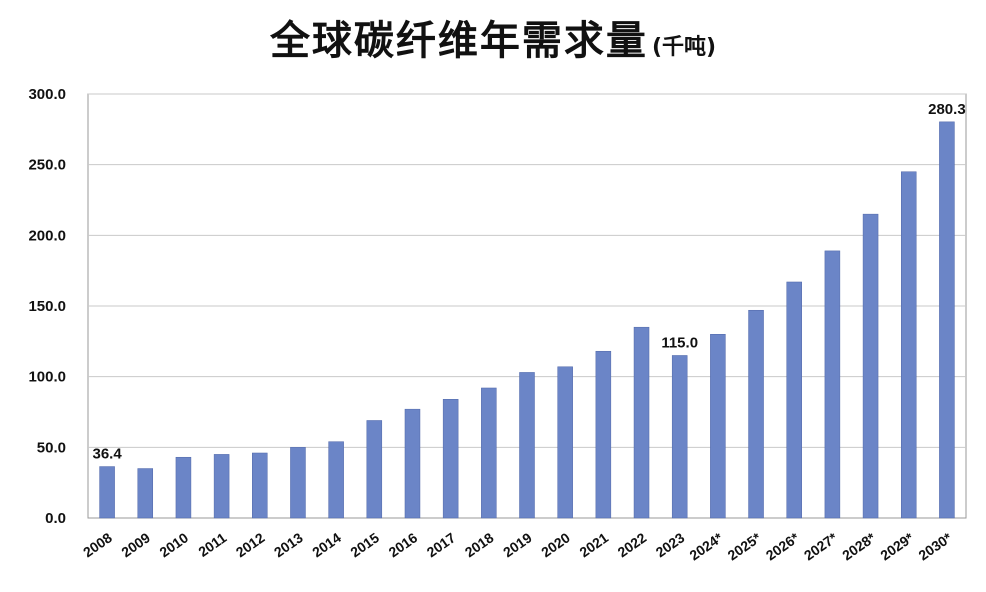 Image resolution: width=986 pixels, height=592 pixels. Describe the element at coordinates (250, 544) in the screenshot. I see `x-tick-label: 2012` at that location.